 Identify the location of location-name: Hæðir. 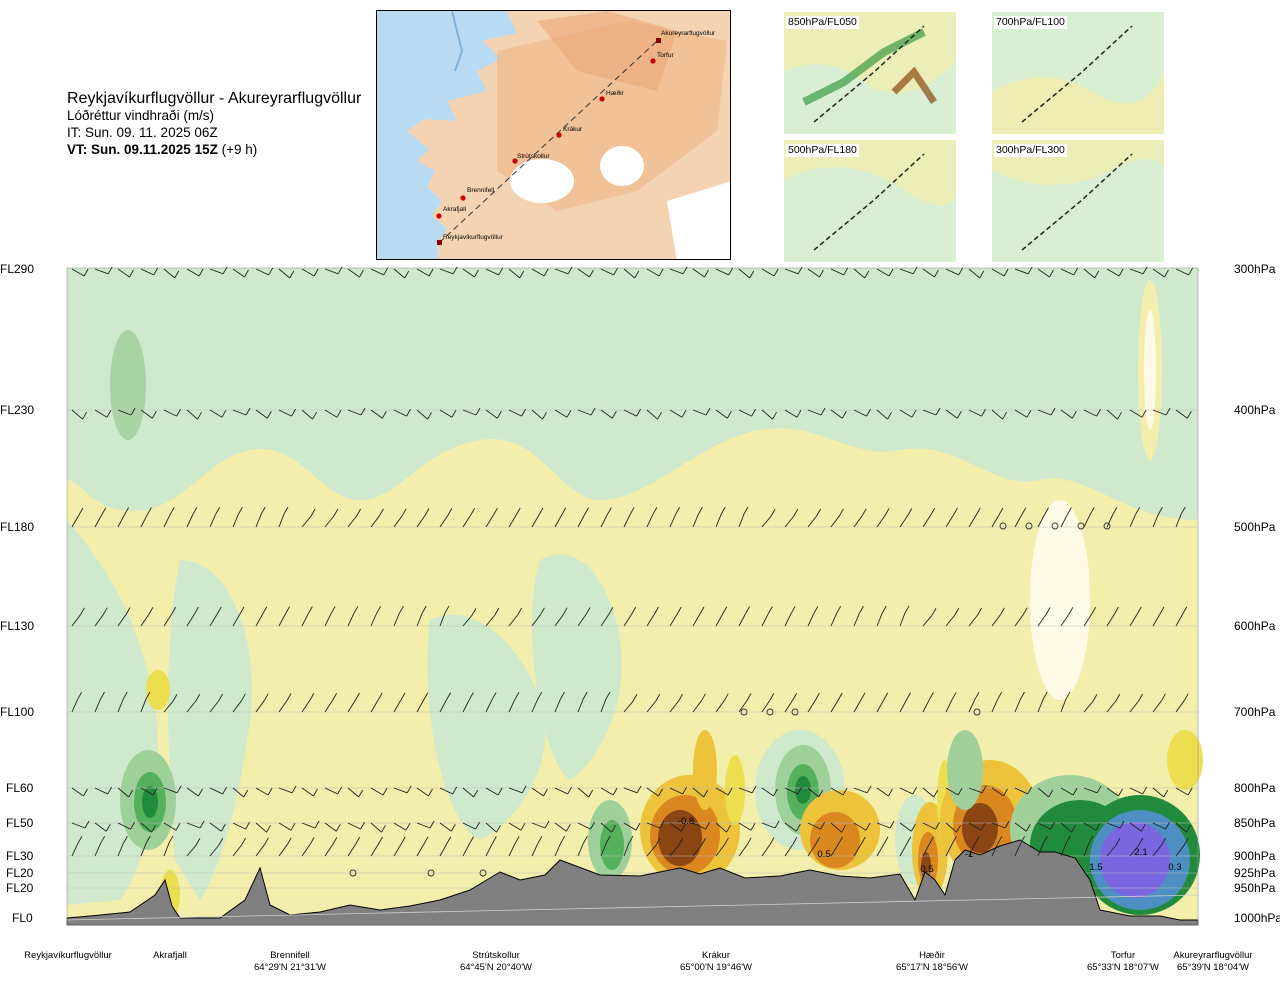
(932, 955).